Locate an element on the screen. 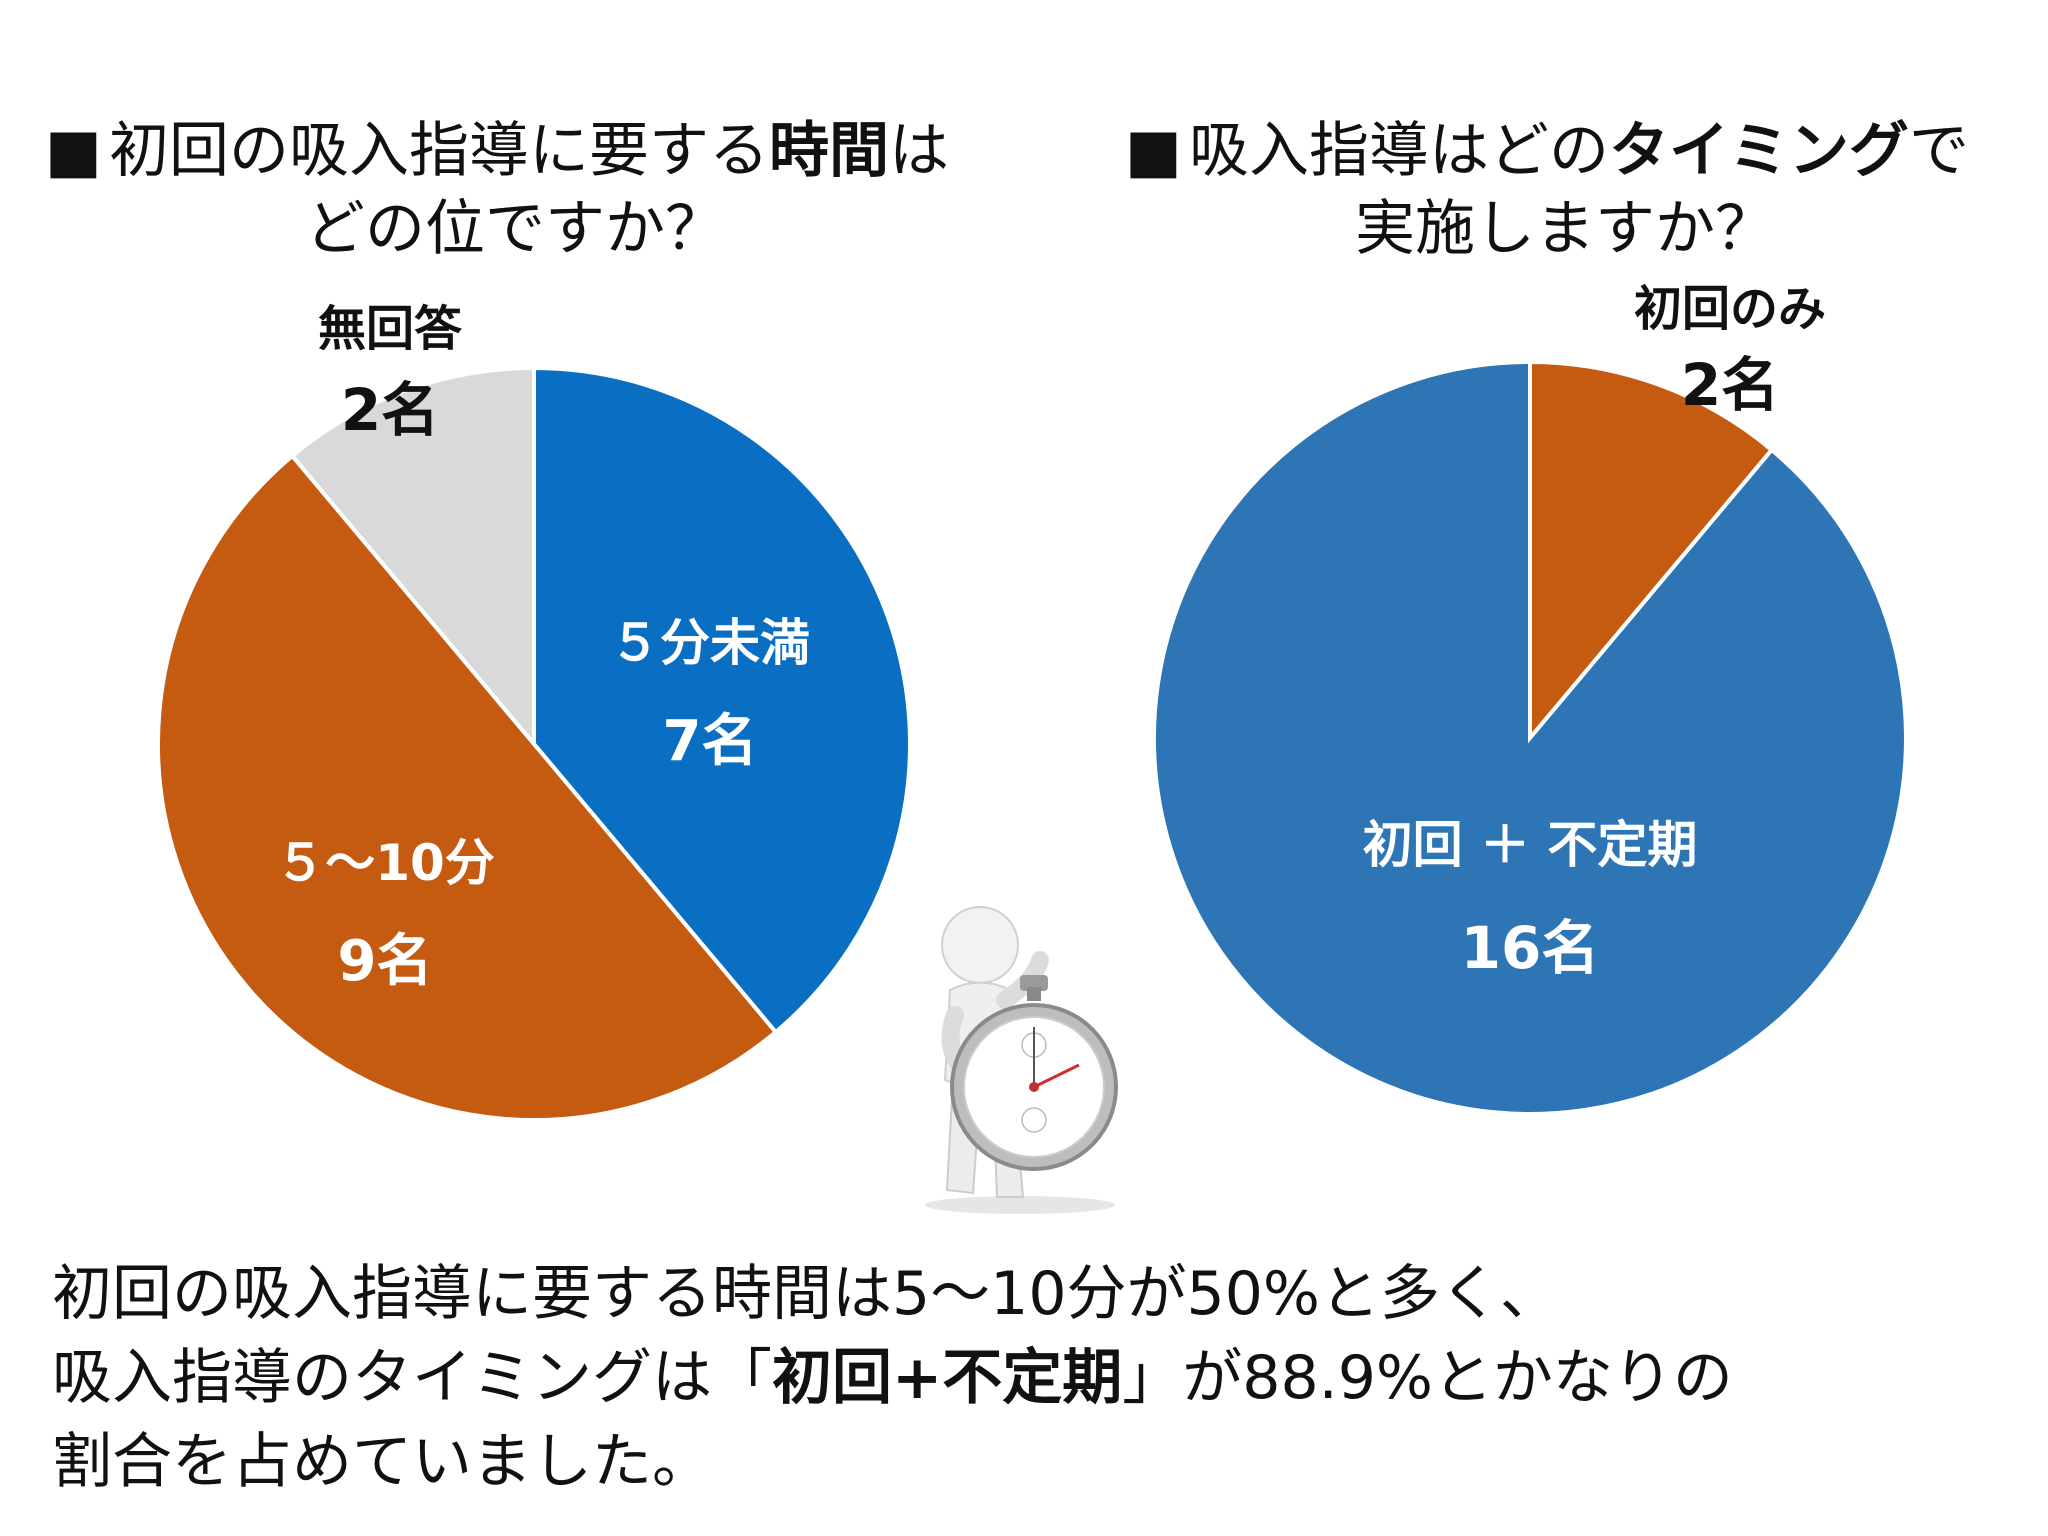  left-title-pre: 初回の吸入指導に要する is located at coordinates (439, 151).